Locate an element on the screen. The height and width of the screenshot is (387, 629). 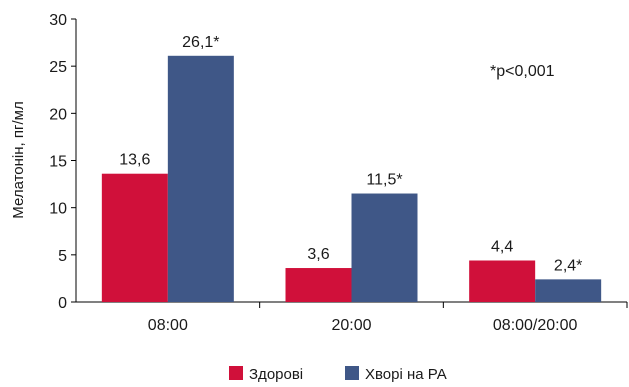
y-tick-label: 25 is located at coordinates (58, 67).